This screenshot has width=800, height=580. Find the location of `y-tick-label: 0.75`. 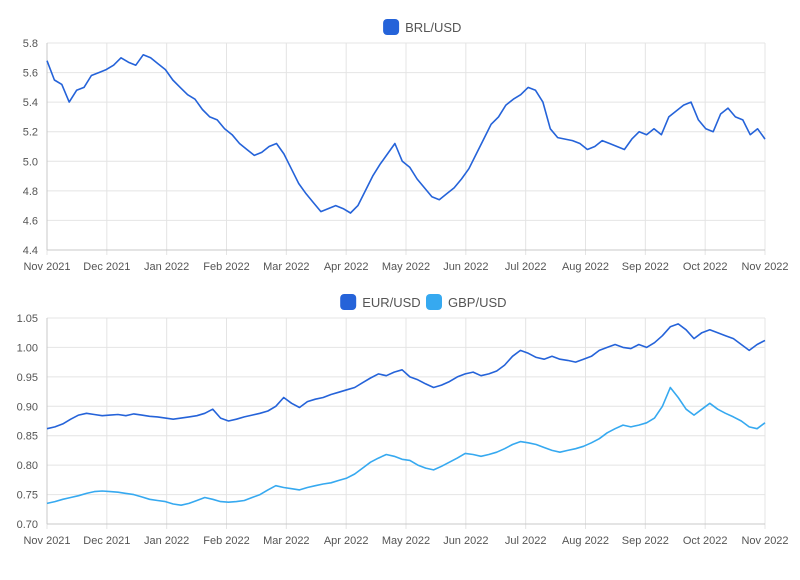

y-tick-label: 0.75 is located at coordinates (27, 496).